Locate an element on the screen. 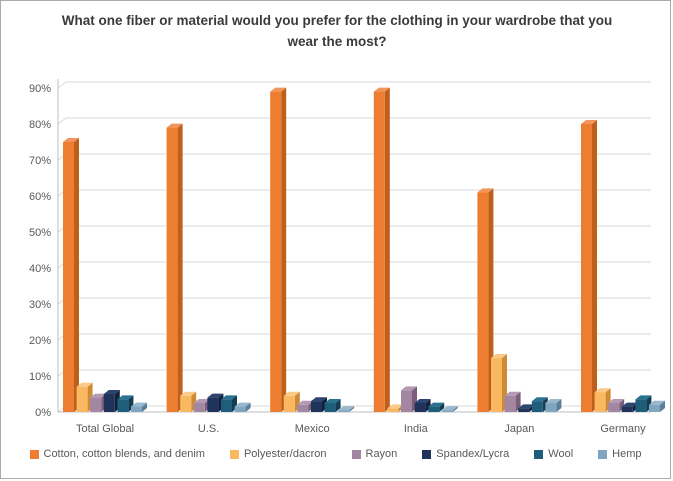  bar-rayon-germany-top is located at coordinates (616, 401).